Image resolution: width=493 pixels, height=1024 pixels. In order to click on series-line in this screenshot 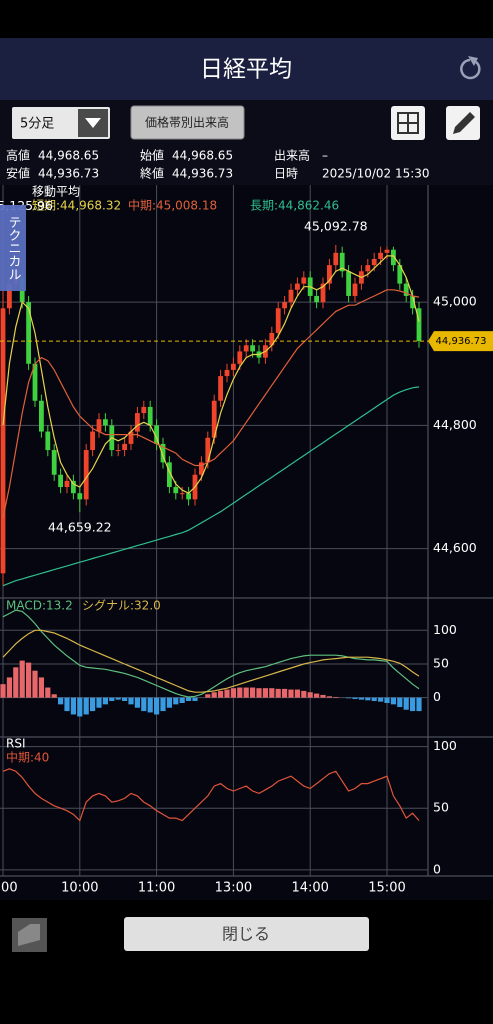, I will do `click(211, 795)`.